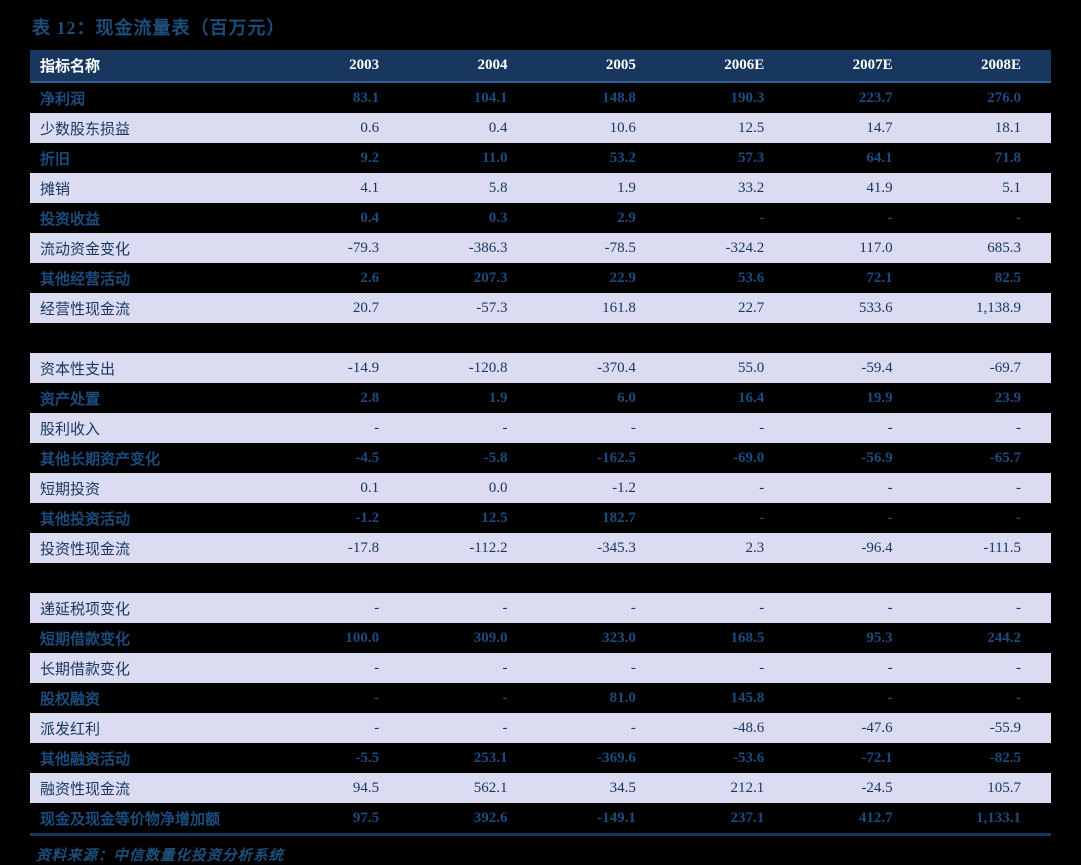  What do you see at coordinates (155, 788) in the screenshot?
I see `row-label: 融资性现金流` at bounding box center [155, 788].